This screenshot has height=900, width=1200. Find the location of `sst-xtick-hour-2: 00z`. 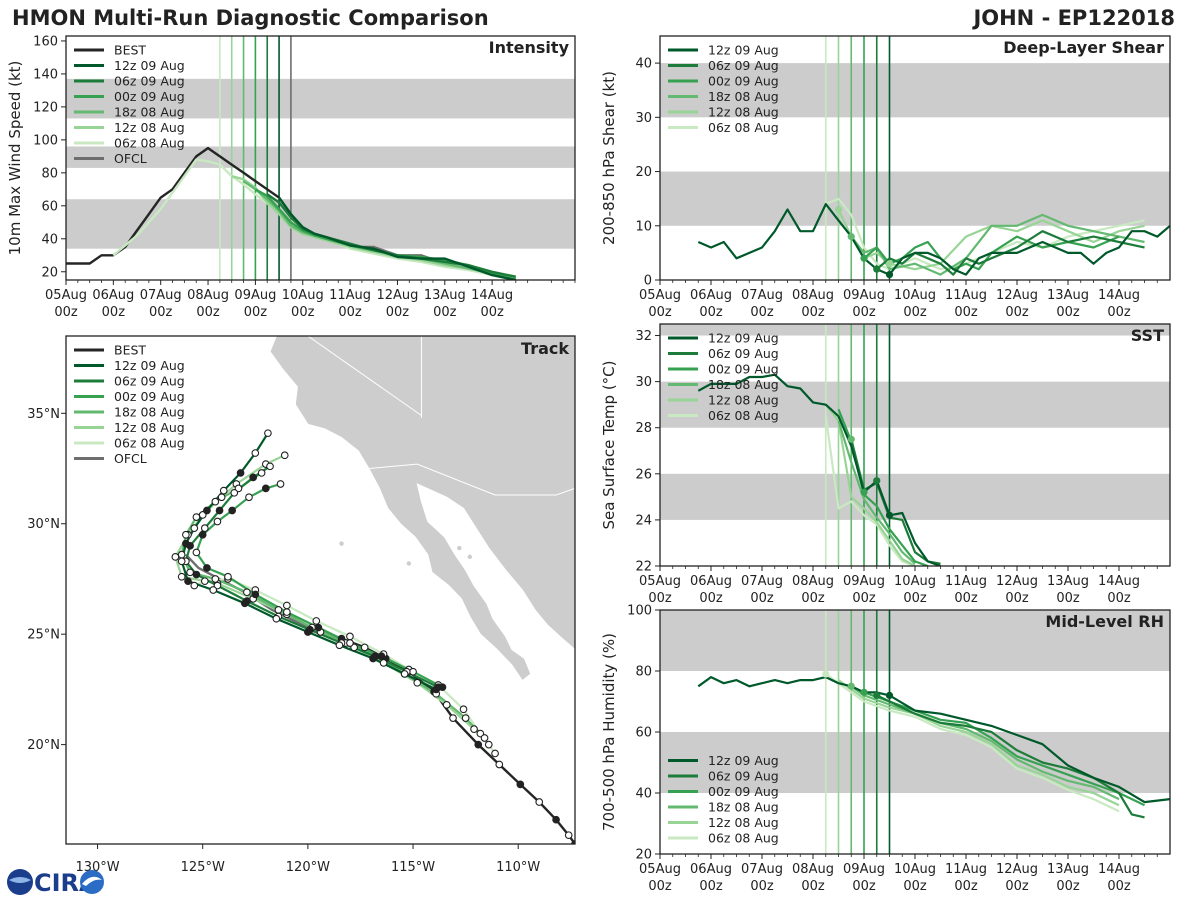

sst-xtick-hour-2: 00z is located at coordinates (762, 598).